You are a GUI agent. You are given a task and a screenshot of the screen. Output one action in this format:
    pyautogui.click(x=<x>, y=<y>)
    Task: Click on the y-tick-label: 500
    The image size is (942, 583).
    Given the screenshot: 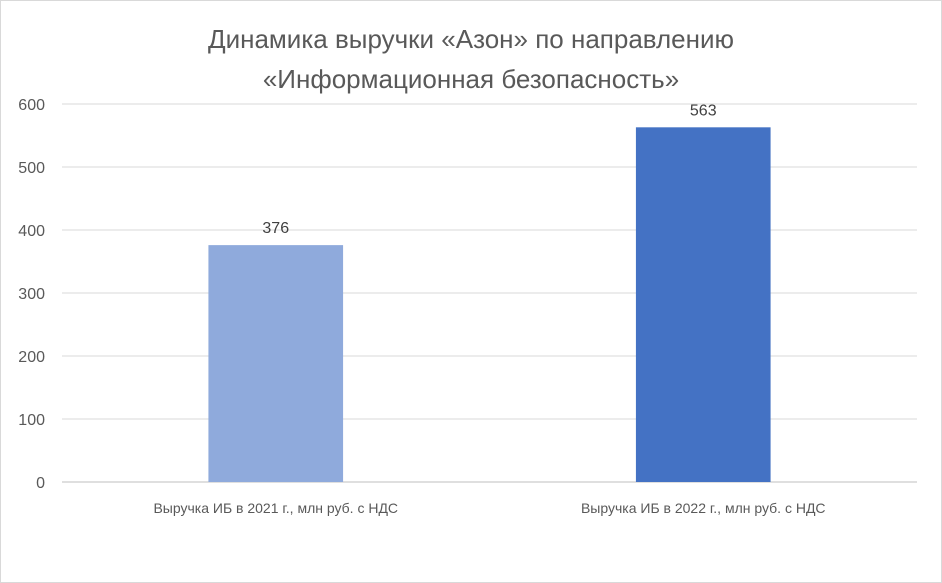 What is the action you would take?
    pyautogui.click(x=31, y=168)
    